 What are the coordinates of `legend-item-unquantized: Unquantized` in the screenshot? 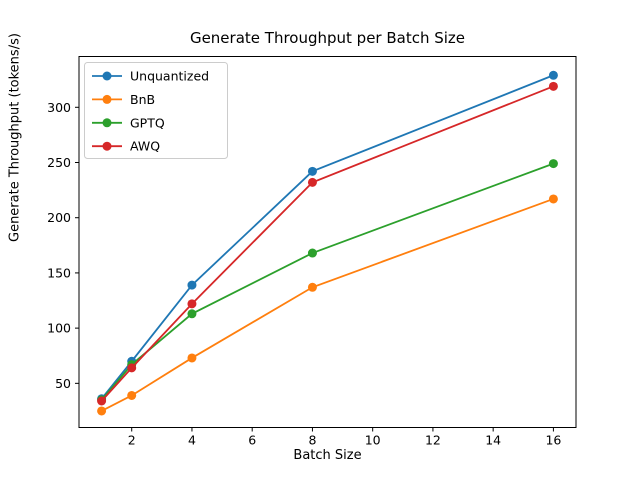 It's located at (150, 76).